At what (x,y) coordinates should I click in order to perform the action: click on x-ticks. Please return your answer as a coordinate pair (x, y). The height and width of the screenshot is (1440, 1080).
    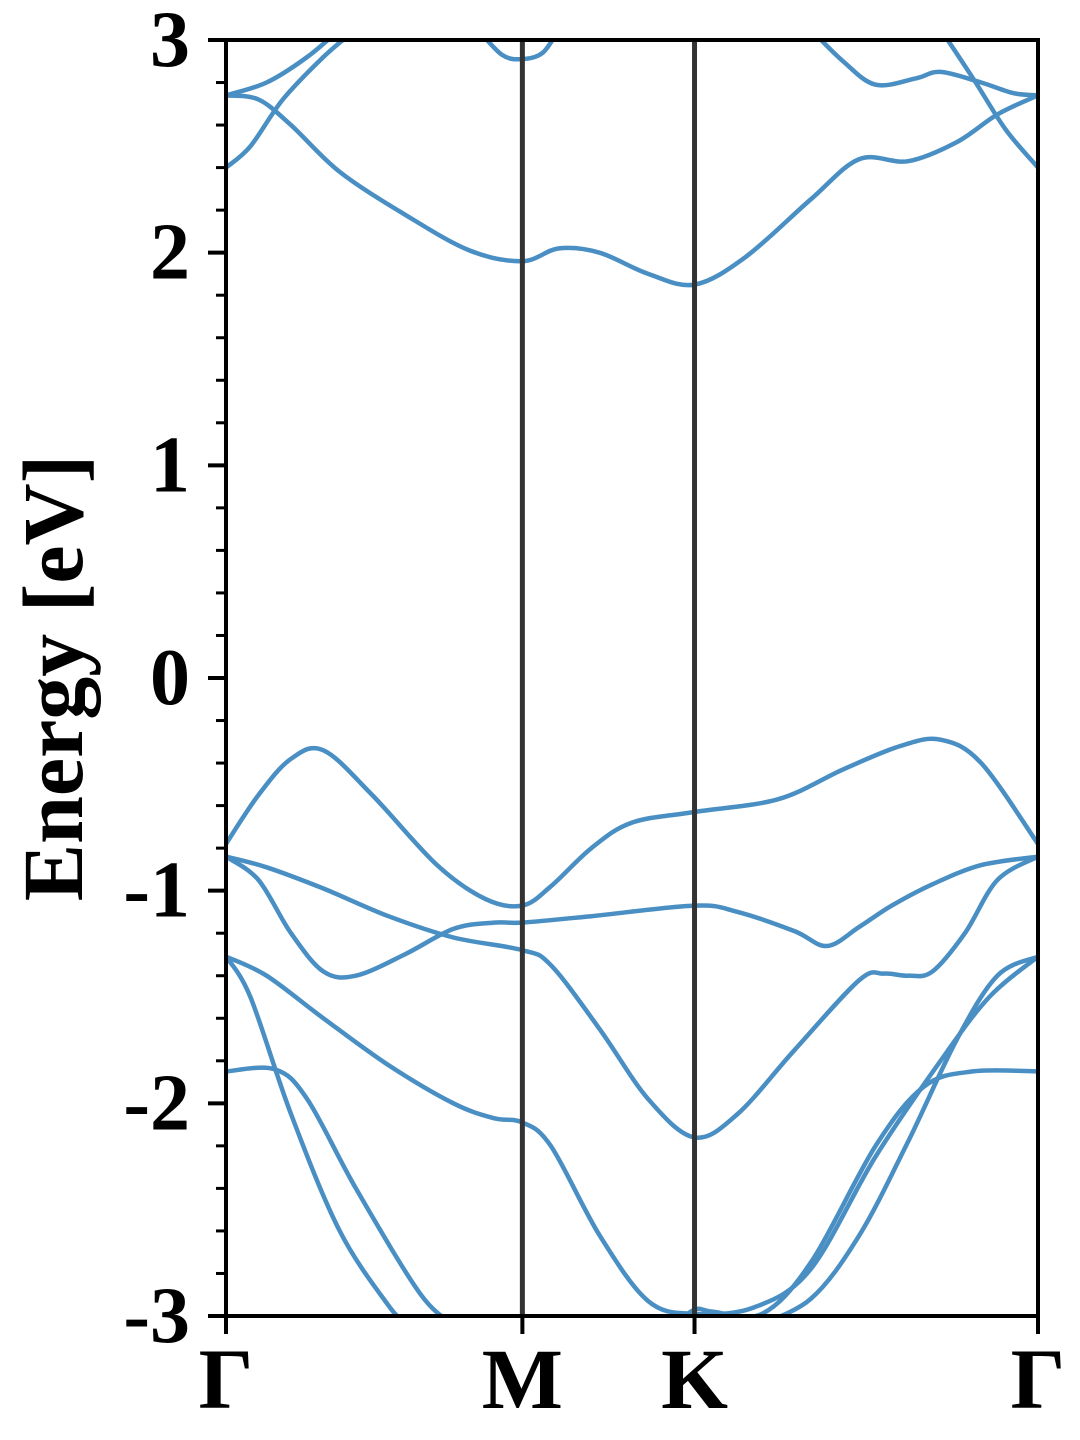
    Looking at the image, I should click on (632, 1325).